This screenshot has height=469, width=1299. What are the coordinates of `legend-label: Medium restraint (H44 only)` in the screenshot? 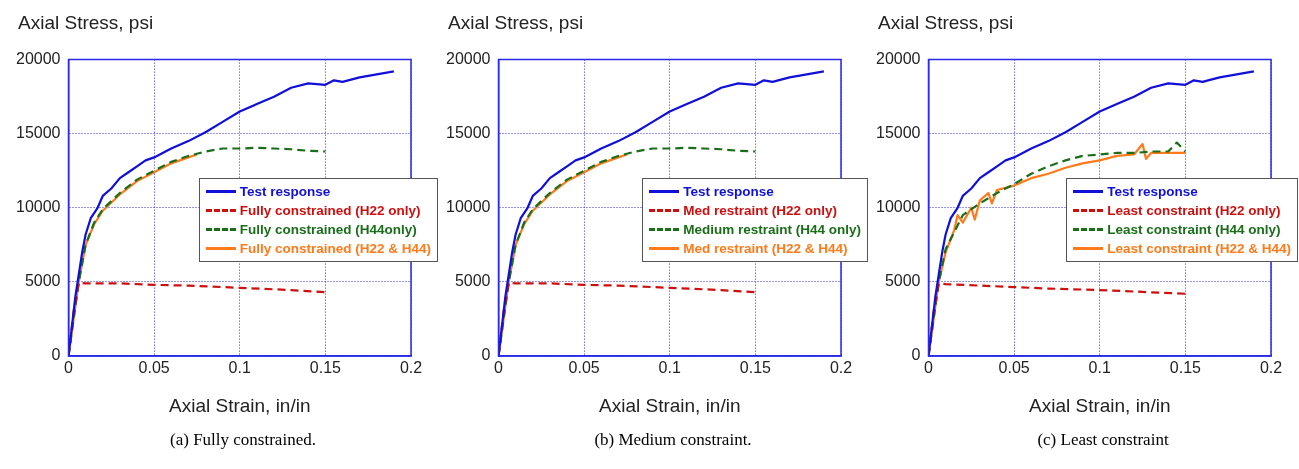 It's located at (772, 230).